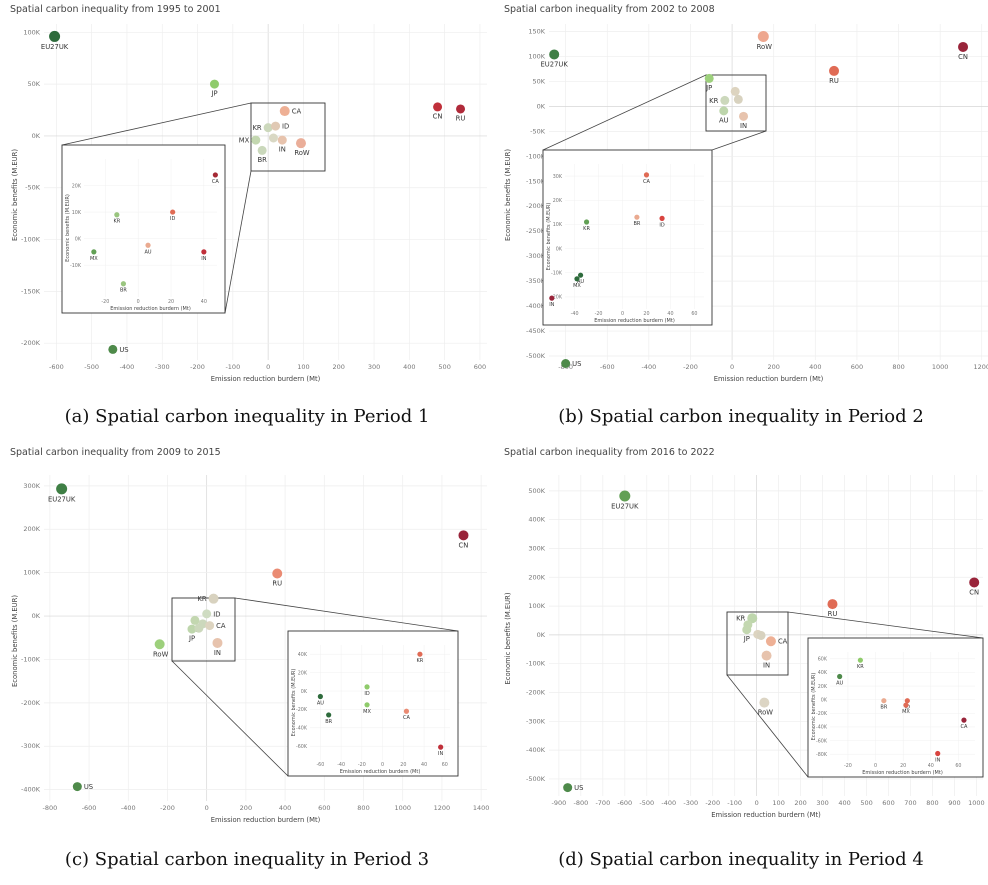 The height and width of the screenshot is (885, 988). Describe the element at coordinates (602, 803) in the screenshot. I see `x-tick-label: -700` at that location.